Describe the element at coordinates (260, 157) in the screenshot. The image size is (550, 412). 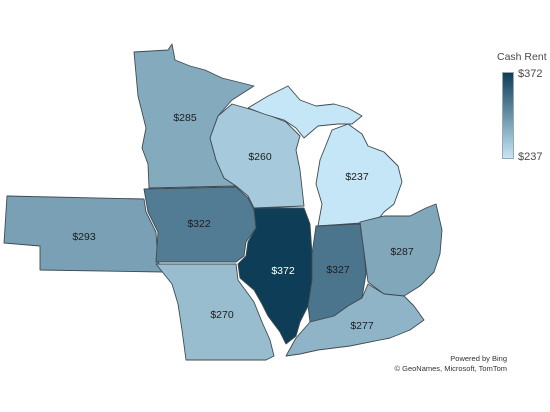
I see `label-wisconsin: $260` at that location.